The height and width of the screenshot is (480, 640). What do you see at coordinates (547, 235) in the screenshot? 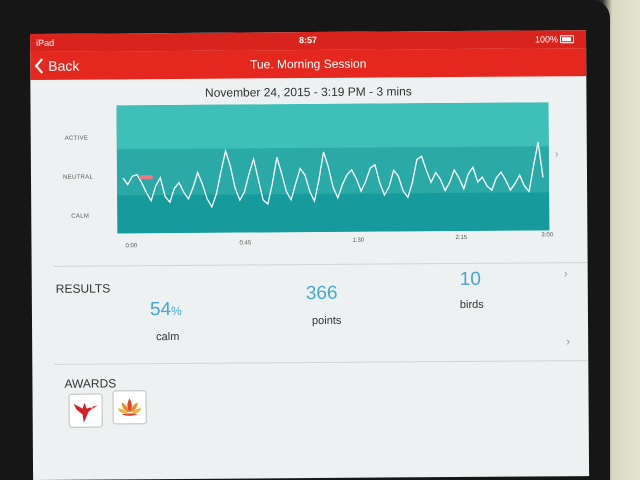
I see `x-tick-4: 3:00` at bounding box center [547, 235].